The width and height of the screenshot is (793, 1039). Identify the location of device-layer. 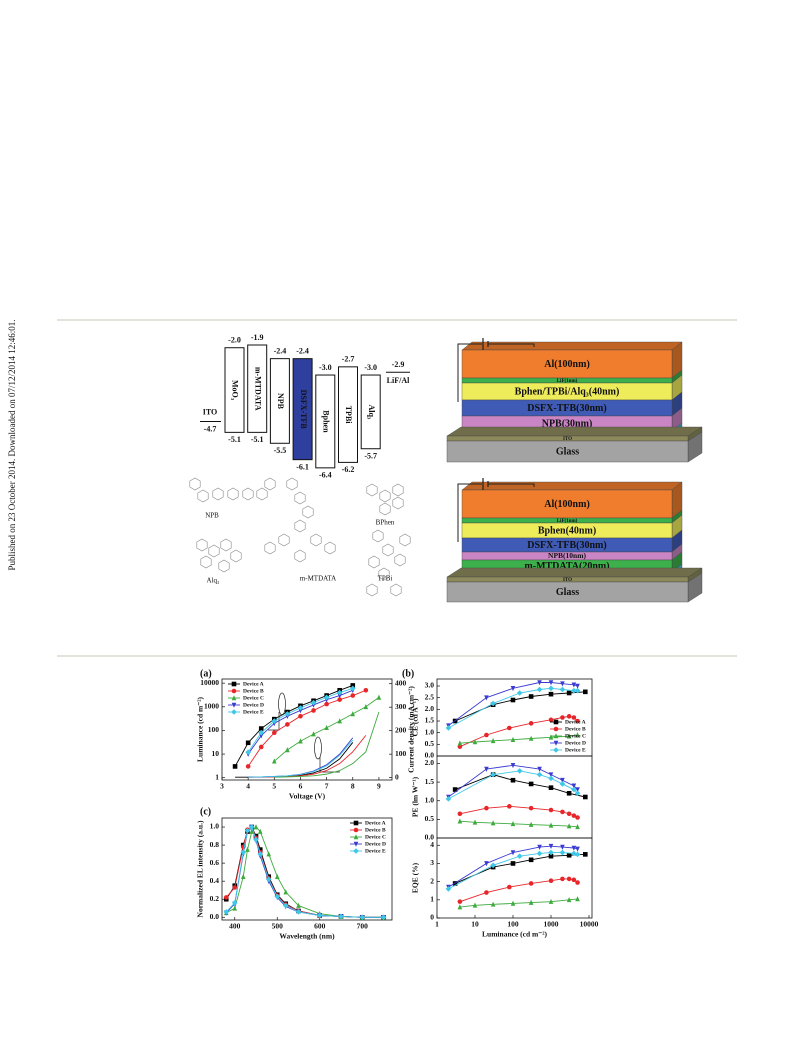
(567, 504).